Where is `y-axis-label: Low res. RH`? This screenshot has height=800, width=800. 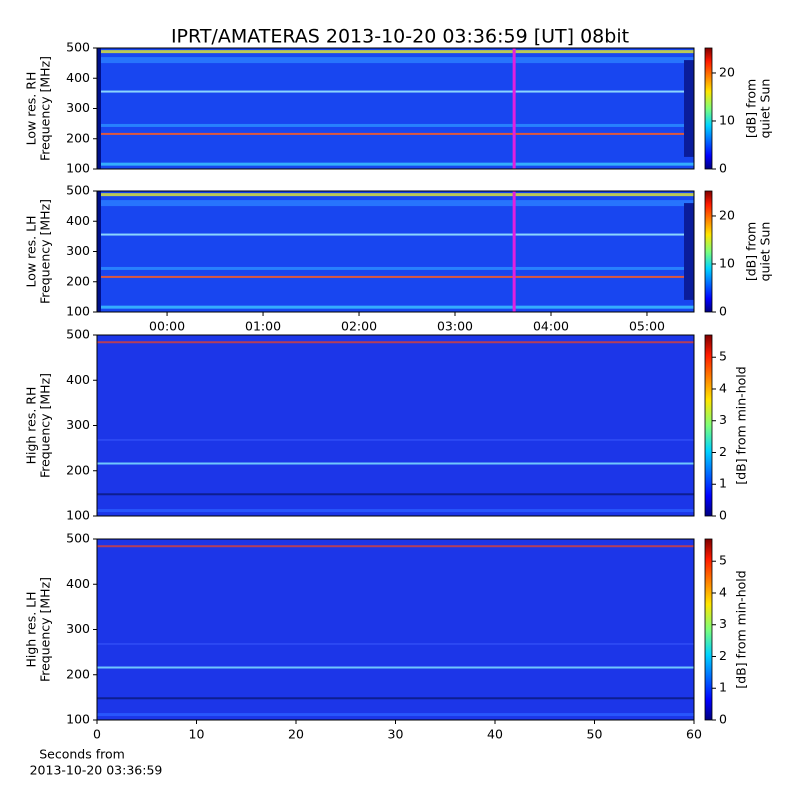
y-axis-label: Low res. RH is located at coordinates (31, 109).